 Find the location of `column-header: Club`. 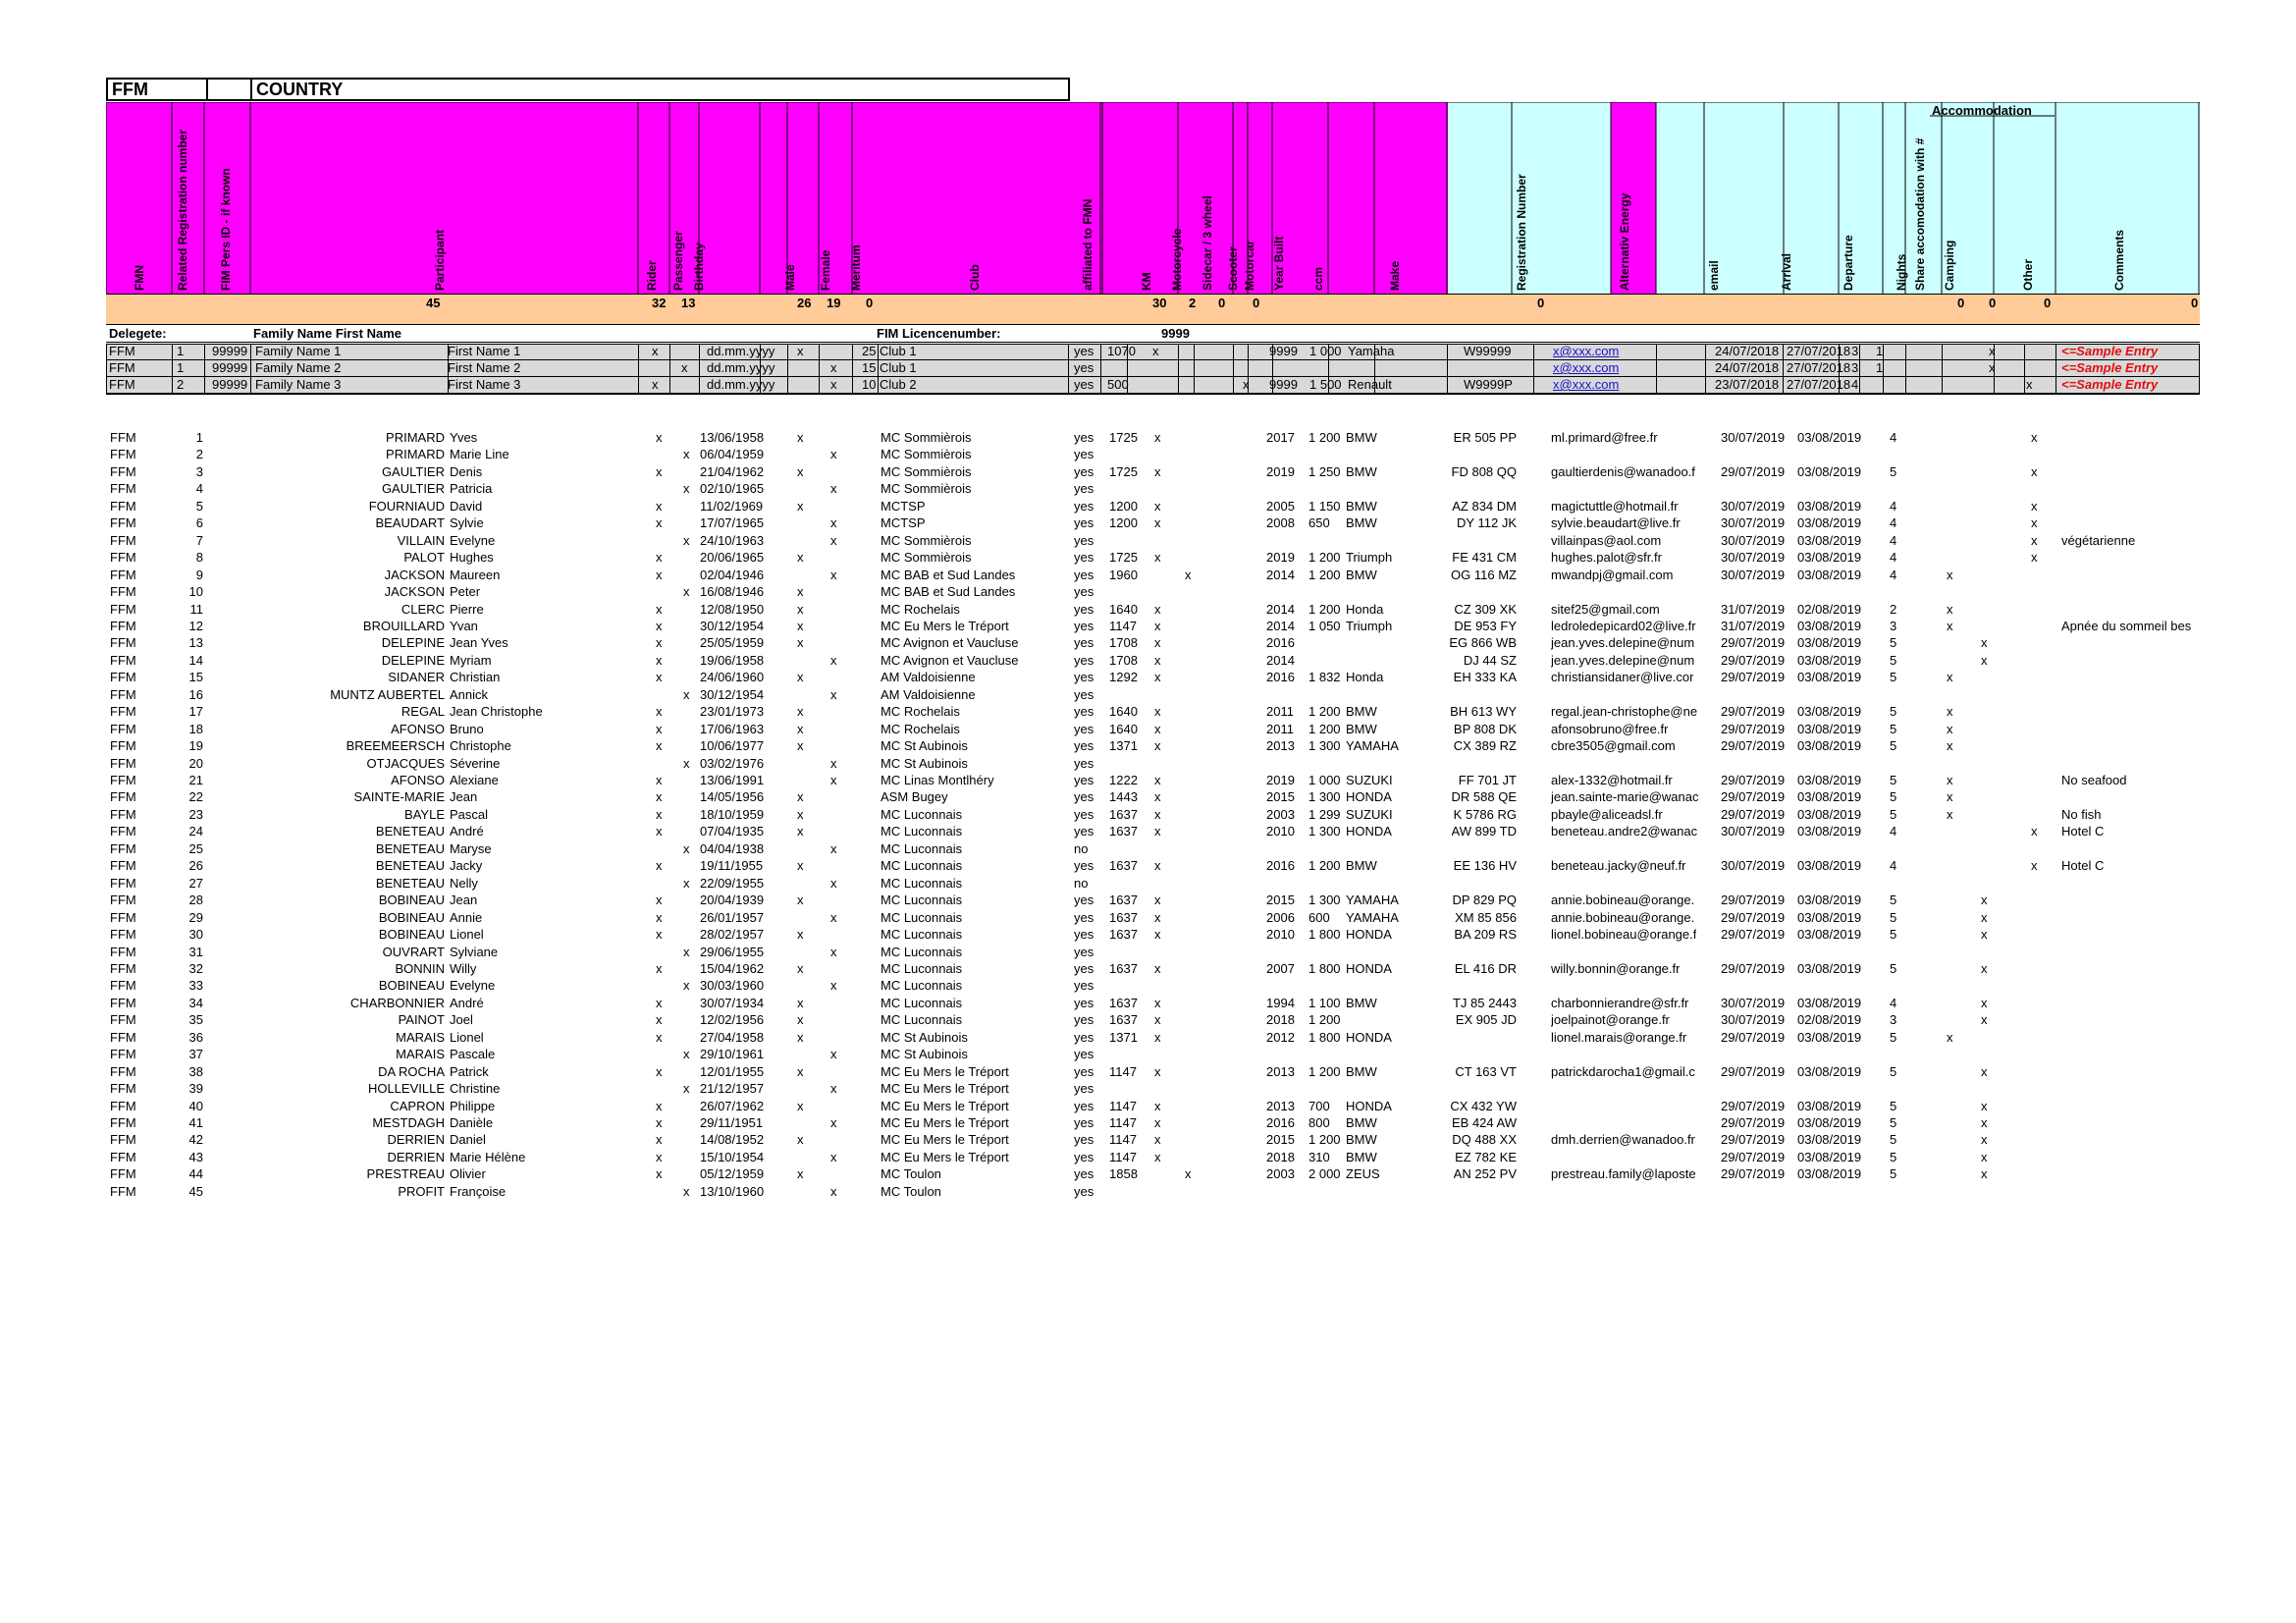

column-header: Club is located at coordinates (975, 277).